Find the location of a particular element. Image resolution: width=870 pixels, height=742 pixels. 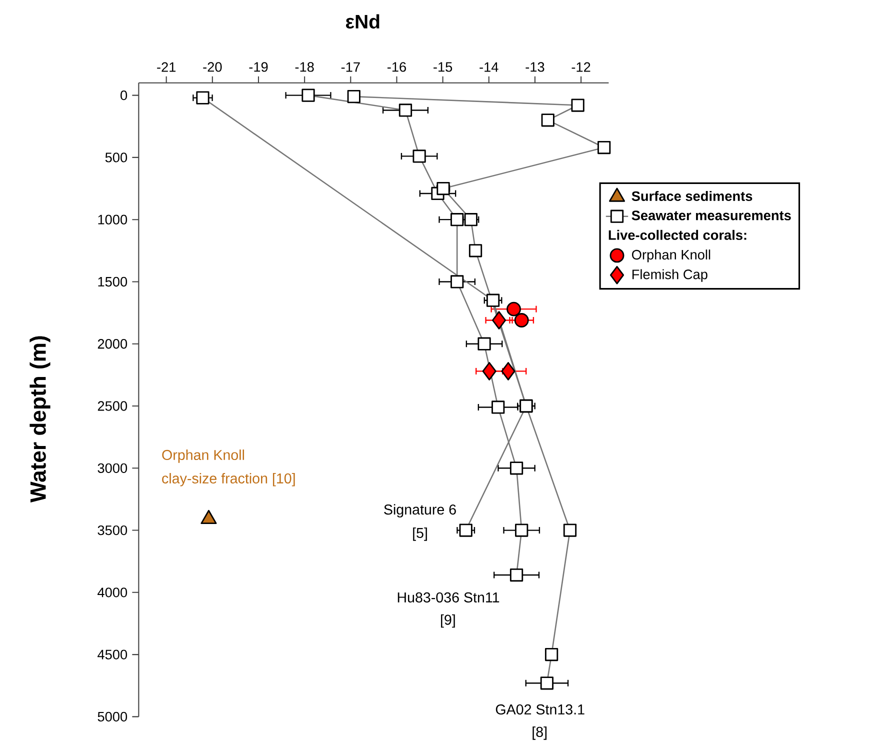

y-tick-label: 4000 is located at coordinates (113, 593).